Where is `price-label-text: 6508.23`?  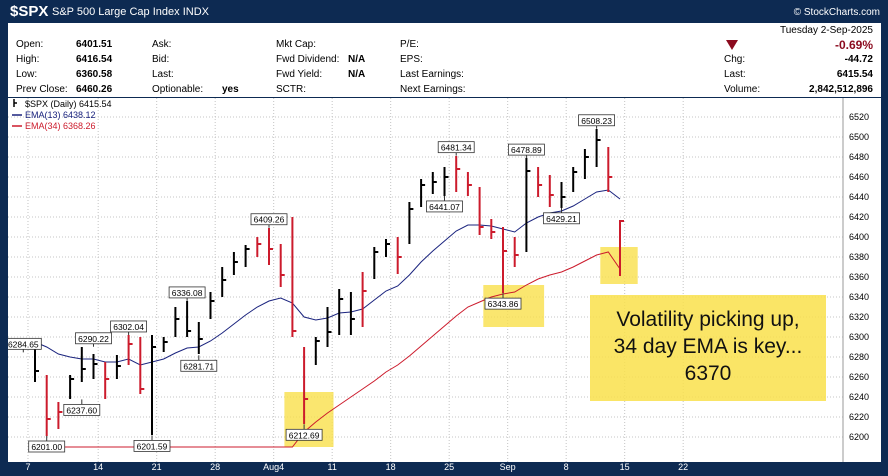
price-label-text: 6508.23 is located at coordinates (596, 121).